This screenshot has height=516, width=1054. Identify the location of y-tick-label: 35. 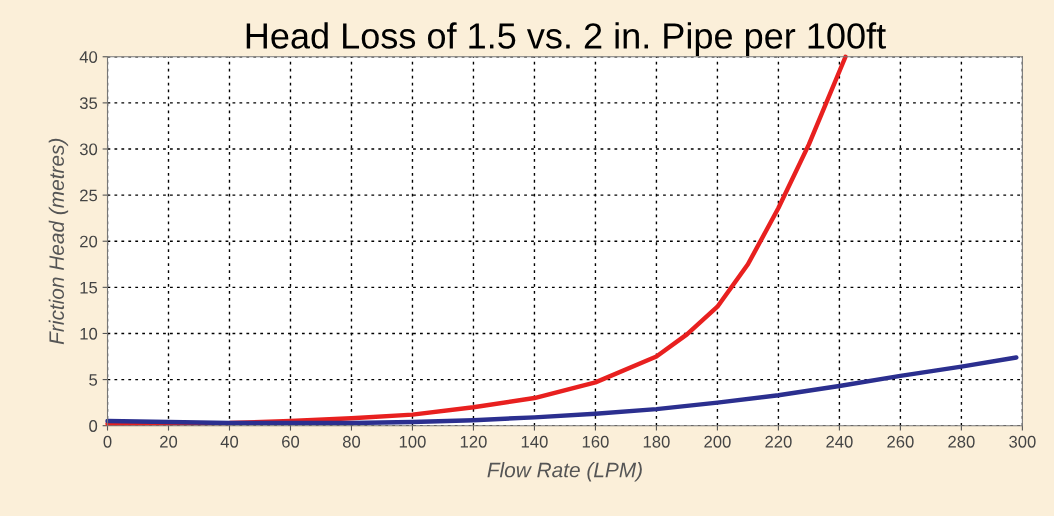
(88, 103).